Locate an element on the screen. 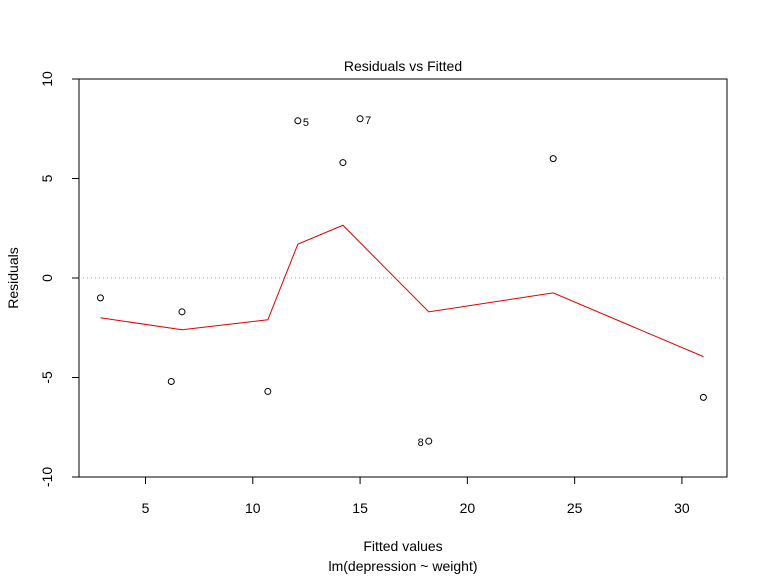 The image size is (768, 576). point-label: 5 is located at coordinates (306, 123).